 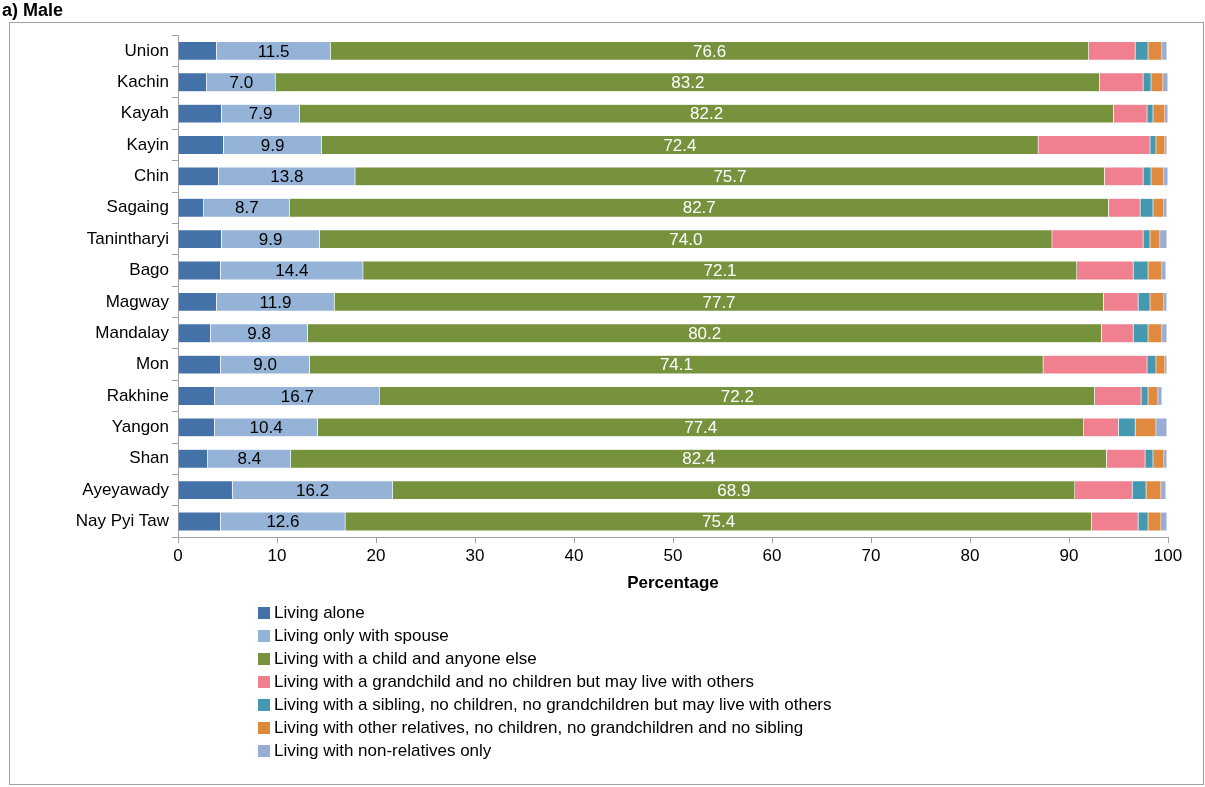 What do you see at coordinates (701, 428) in the screenshot?
I see `data-label: 77.4` at bounding box center [701, 428].